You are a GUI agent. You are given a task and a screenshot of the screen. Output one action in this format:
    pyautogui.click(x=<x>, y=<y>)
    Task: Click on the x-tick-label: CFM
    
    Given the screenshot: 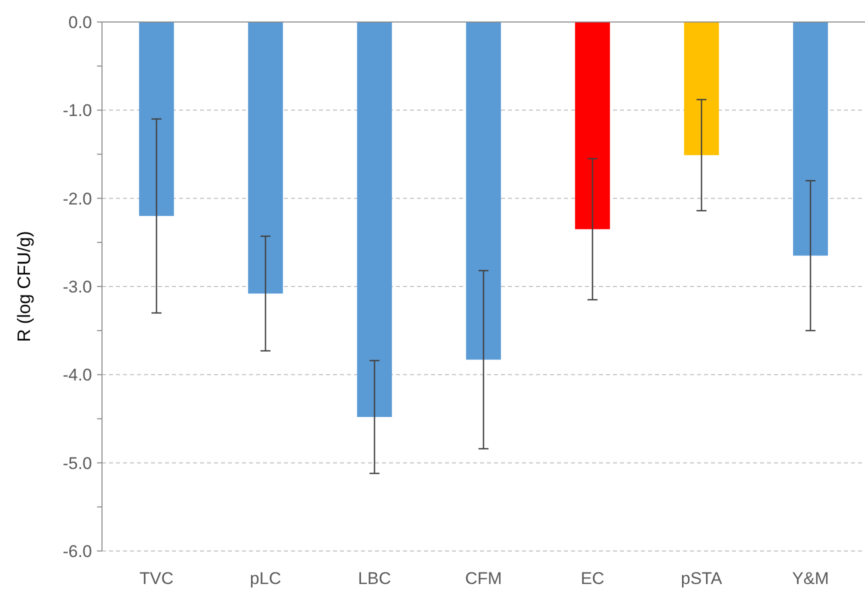 What is the action you would take?
    pyautogui.click(x=483, y=578)
    